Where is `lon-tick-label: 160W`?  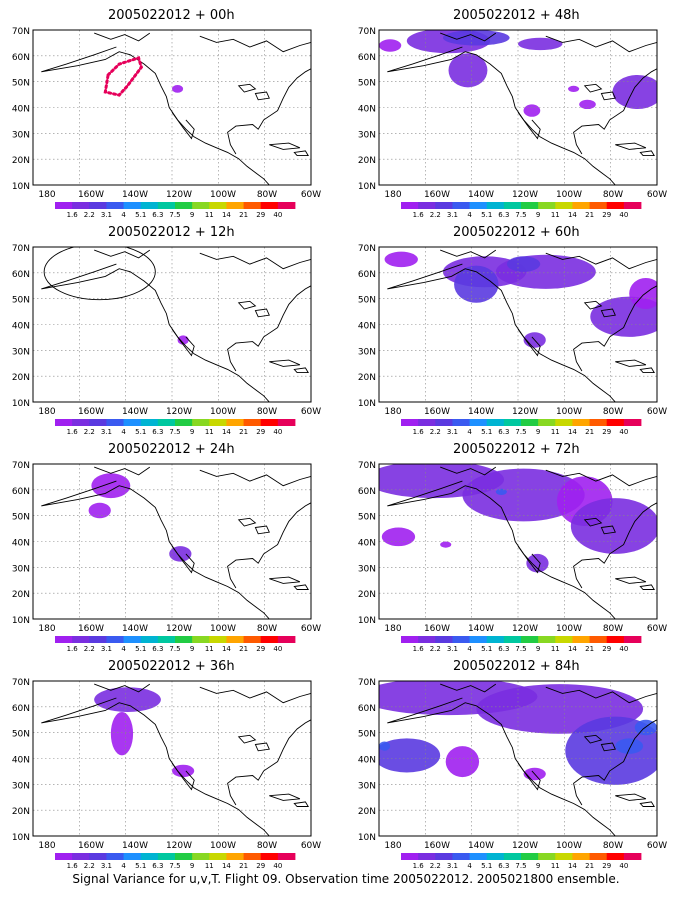 lon-tick-label: 160W is located at coordinates (437, 412).